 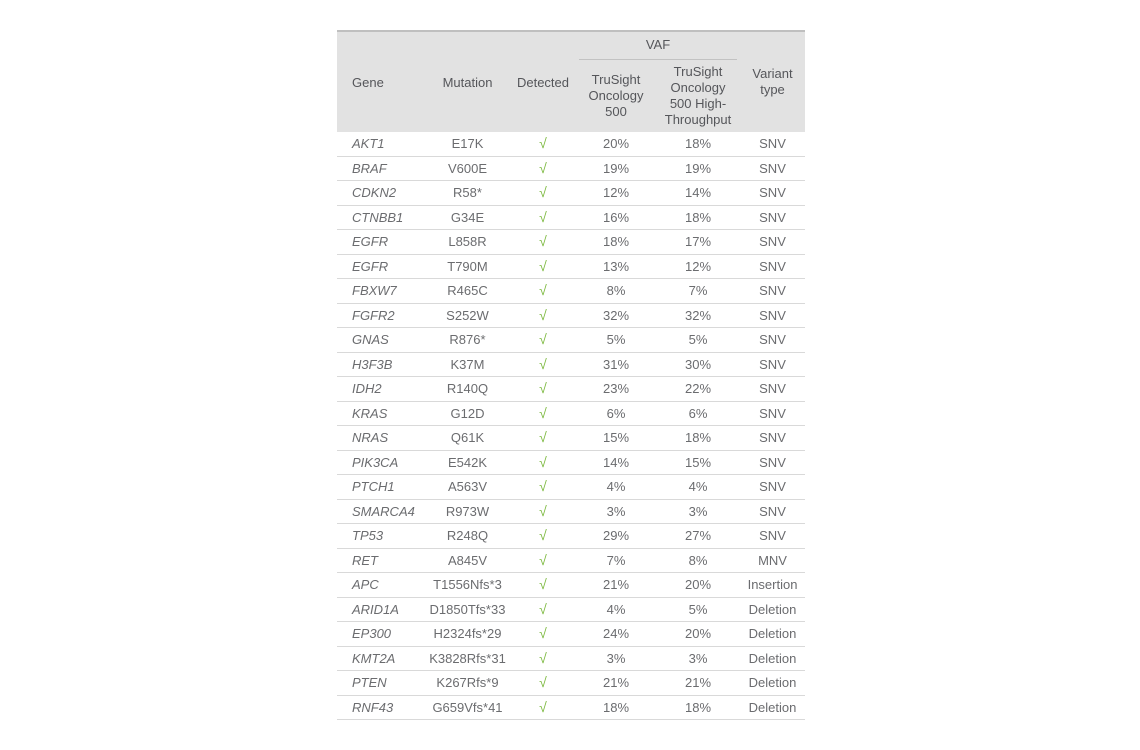 I want to click on vaf-tso500-cell: 12%, so click(x=616, y=192).